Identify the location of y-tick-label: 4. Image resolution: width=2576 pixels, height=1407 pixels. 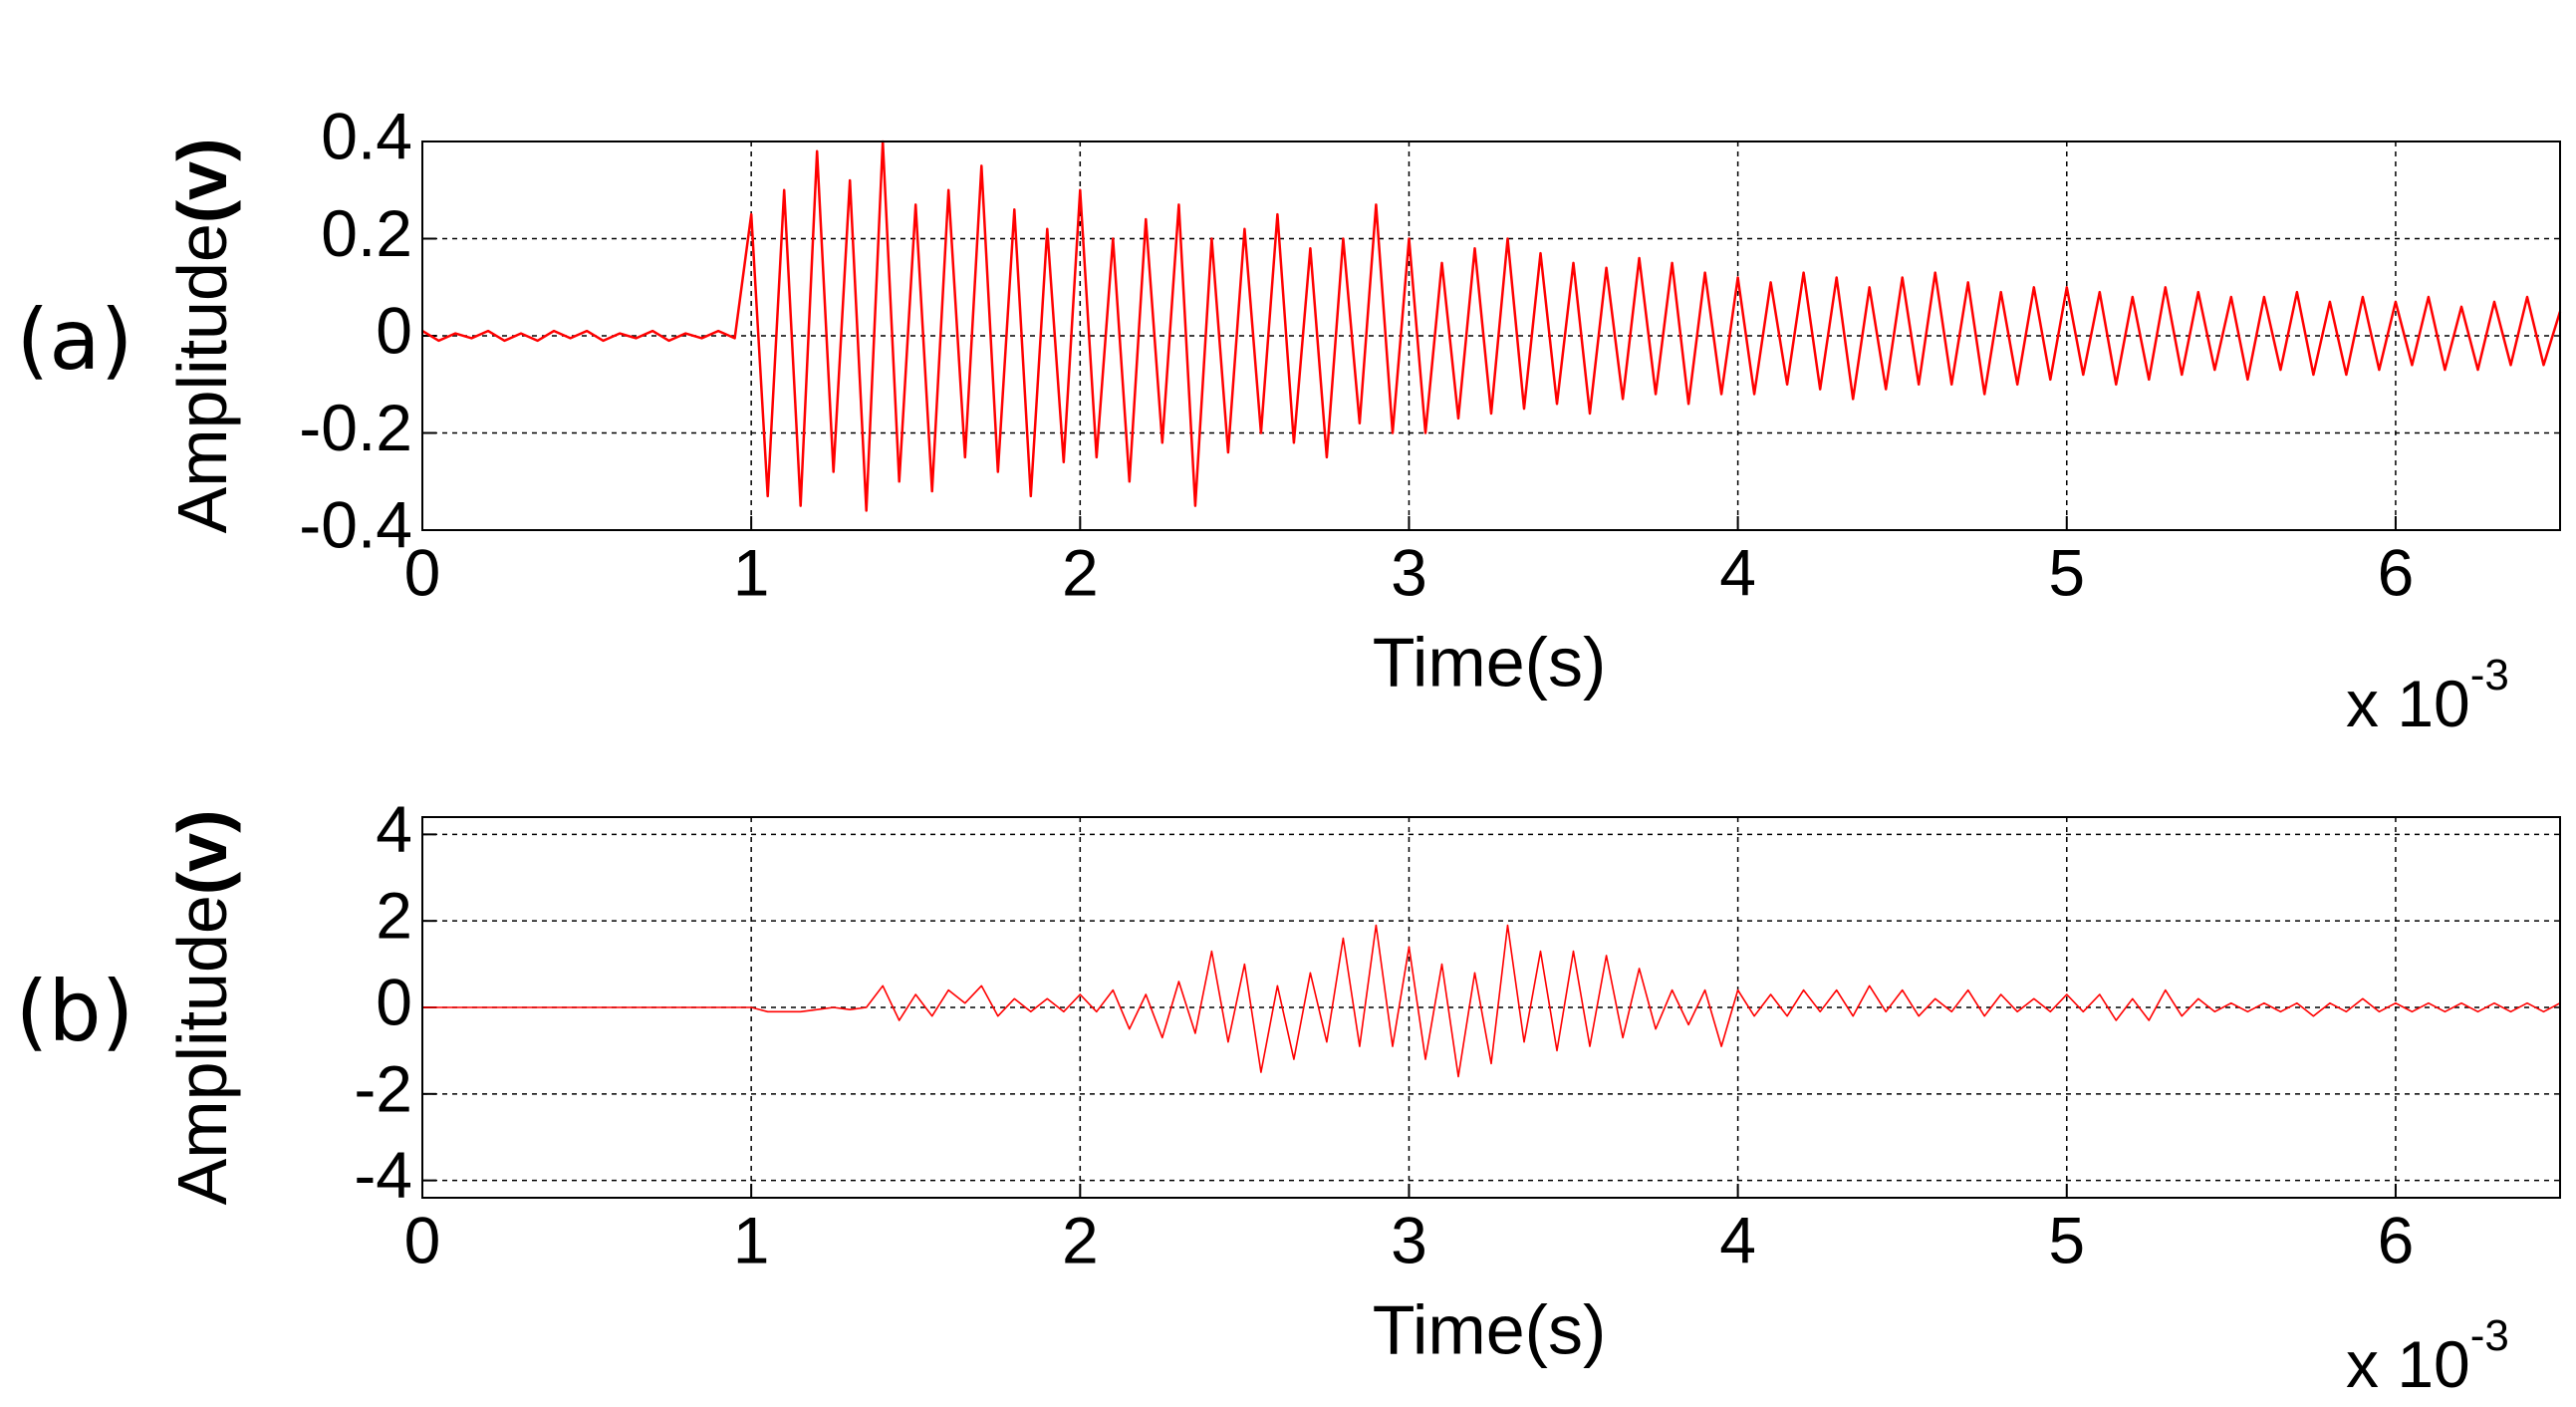
(394, 829).